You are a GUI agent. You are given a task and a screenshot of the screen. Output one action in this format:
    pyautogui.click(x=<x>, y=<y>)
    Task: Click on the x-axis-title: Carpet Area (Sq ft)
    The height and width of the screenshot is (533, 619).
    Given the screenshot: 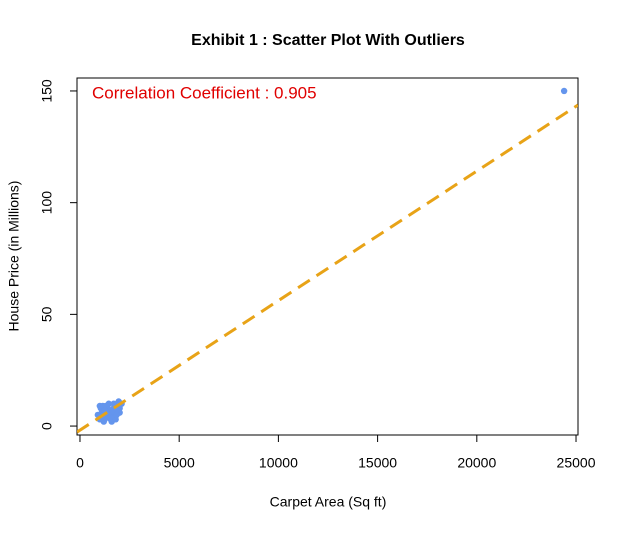 What is the action you would take?
    pyautogui.click(x=328, y=502)
    